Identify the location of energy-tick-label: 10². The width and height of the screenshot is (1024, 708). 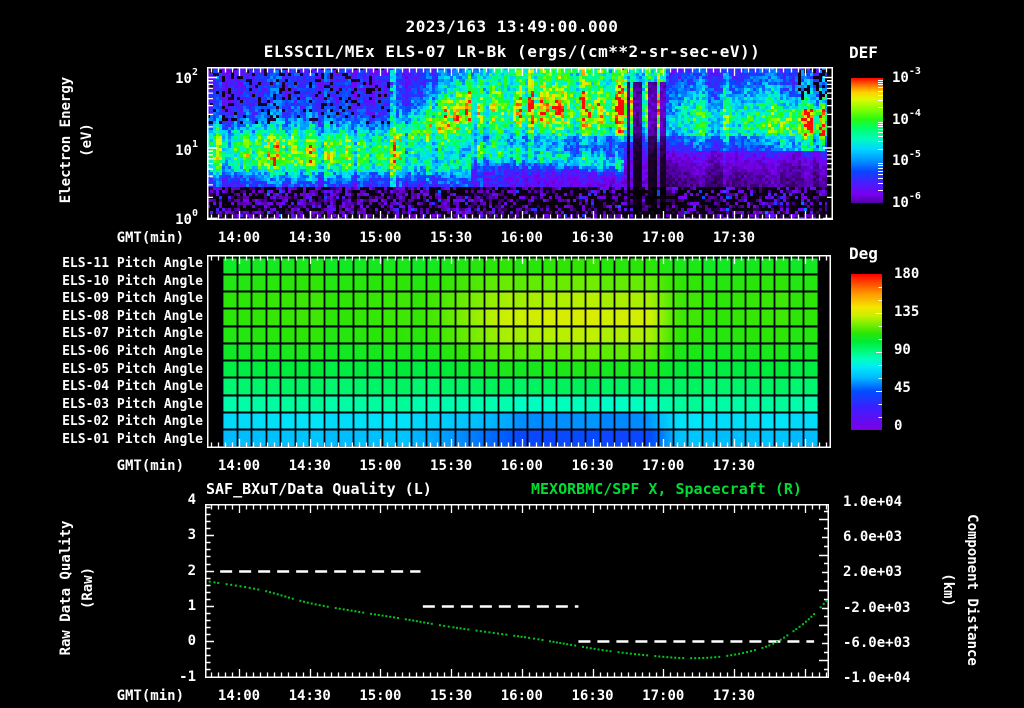
(186, 77).